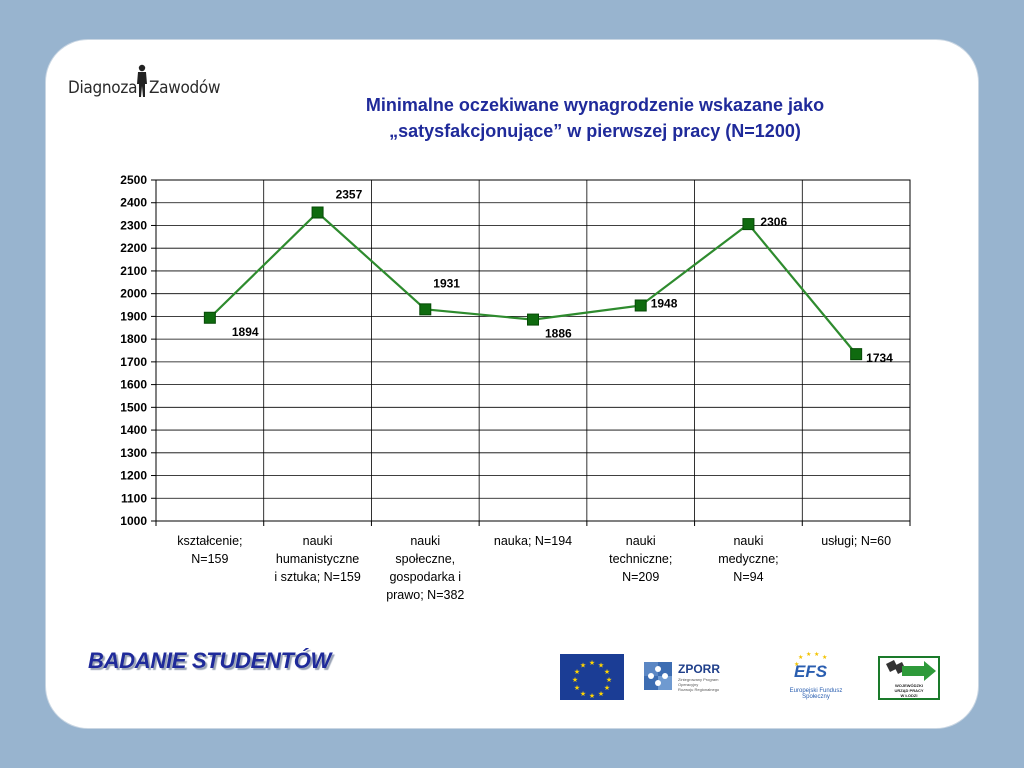 This screenshot has height=768, width=1024. What do you see at coordinates (133, 203) in the screenshot?
I see `y-tick-label: 2400` at bounding box center [133, 203].